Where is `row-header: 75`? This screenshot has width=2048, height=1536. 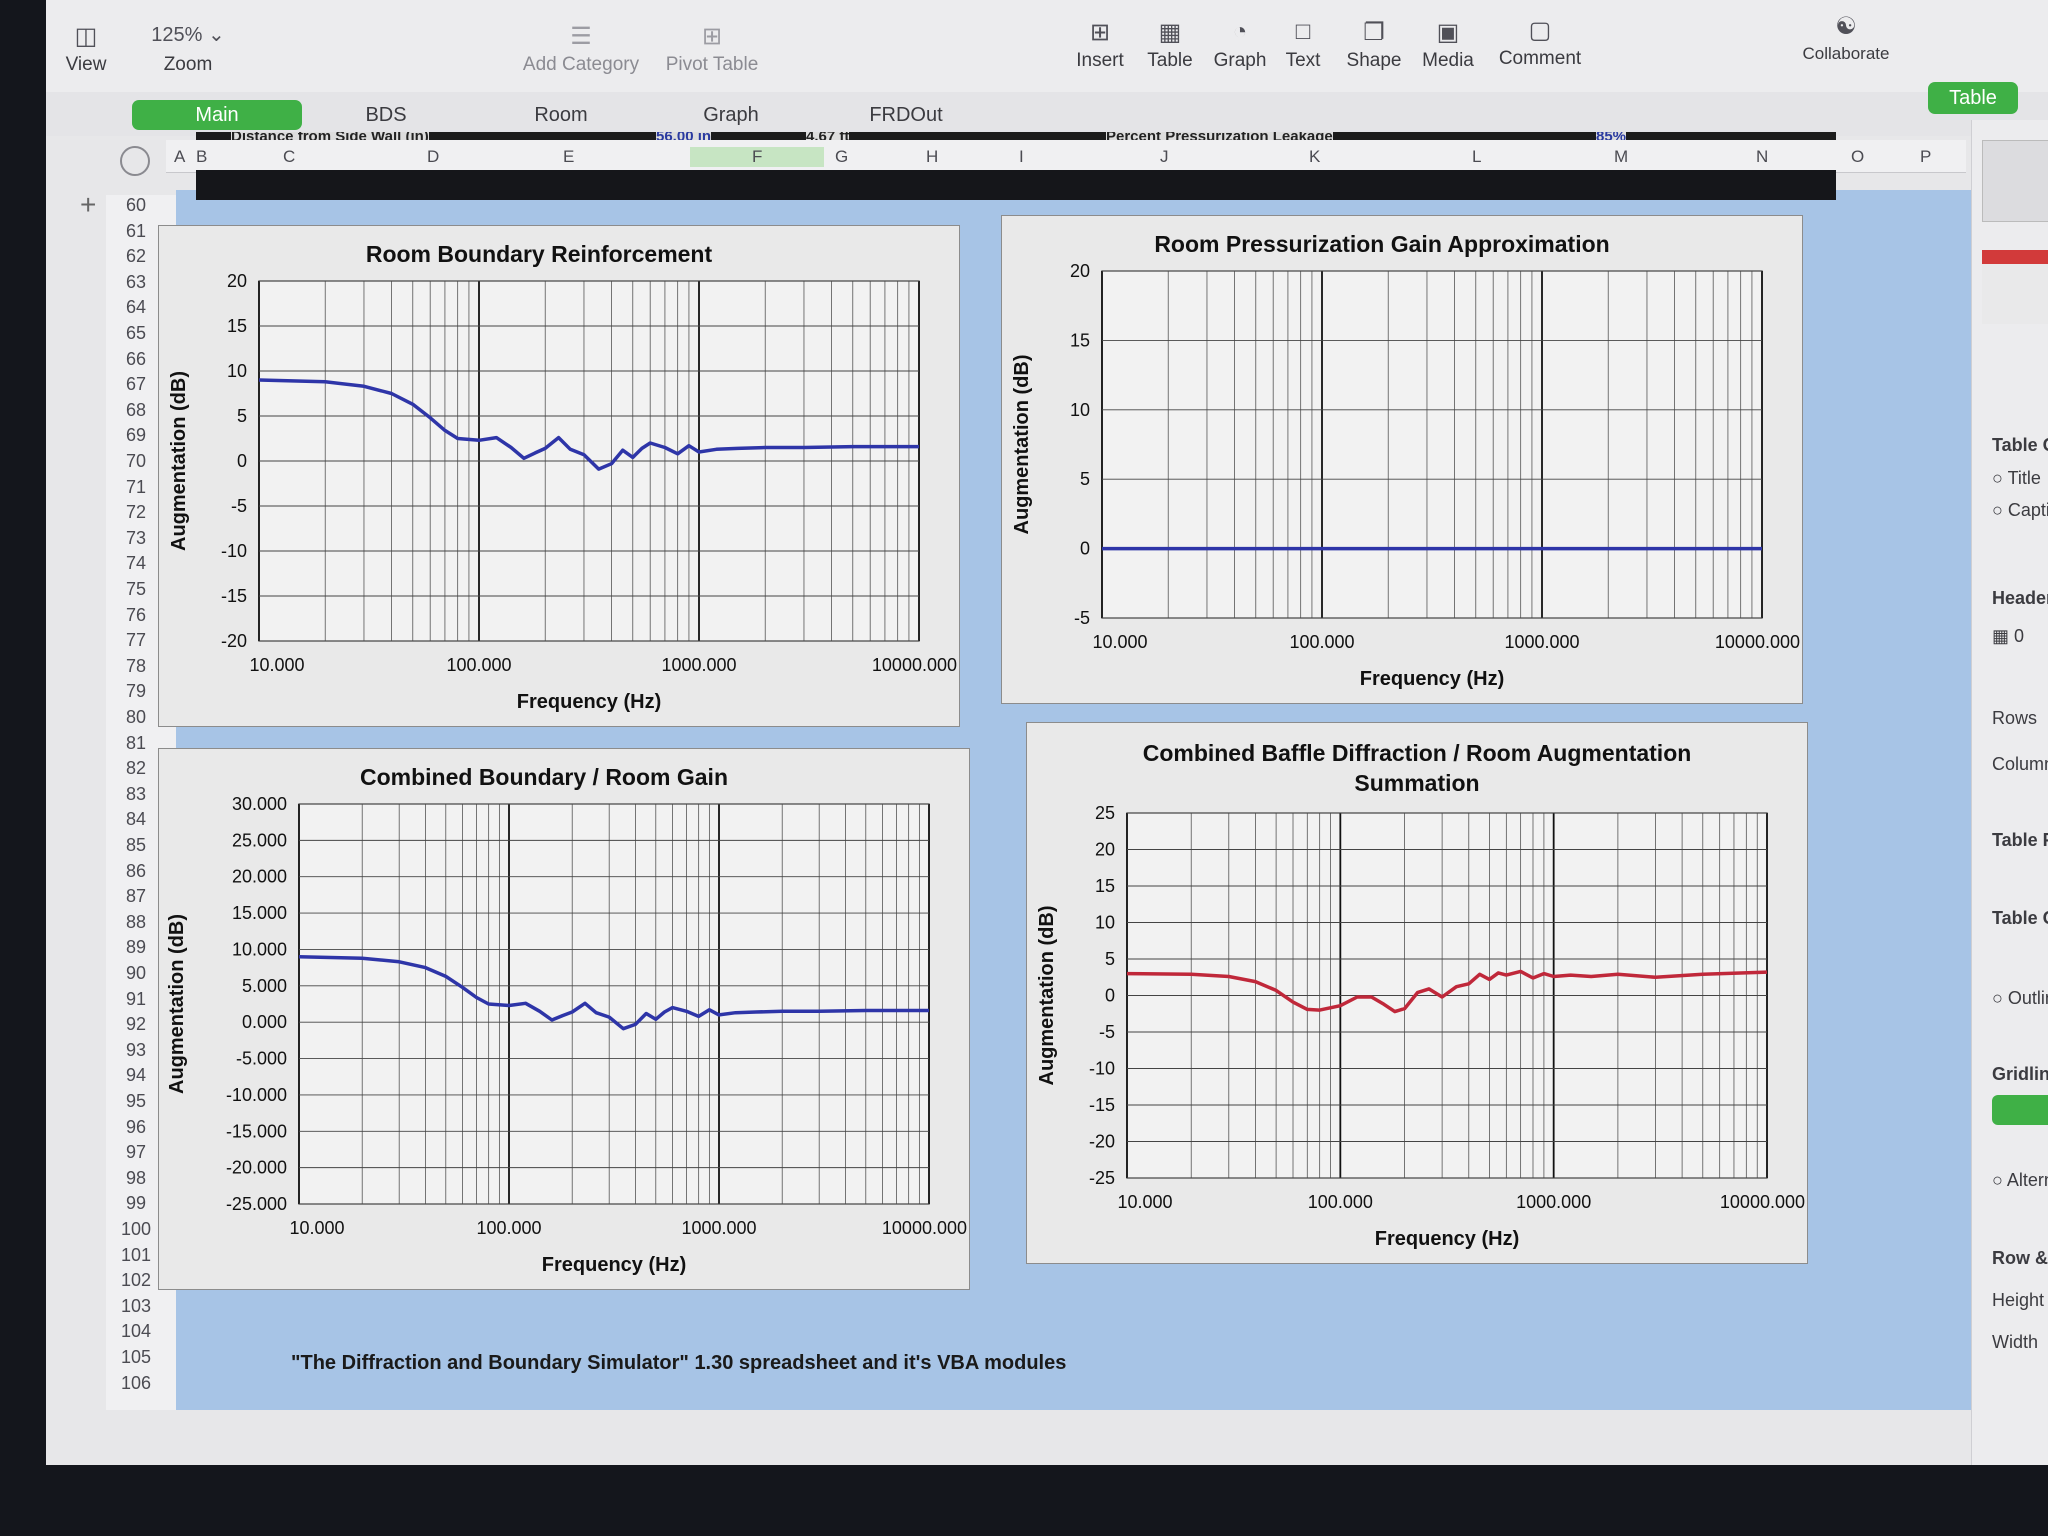 row-header: 75 is located at coordinates (136, 589).